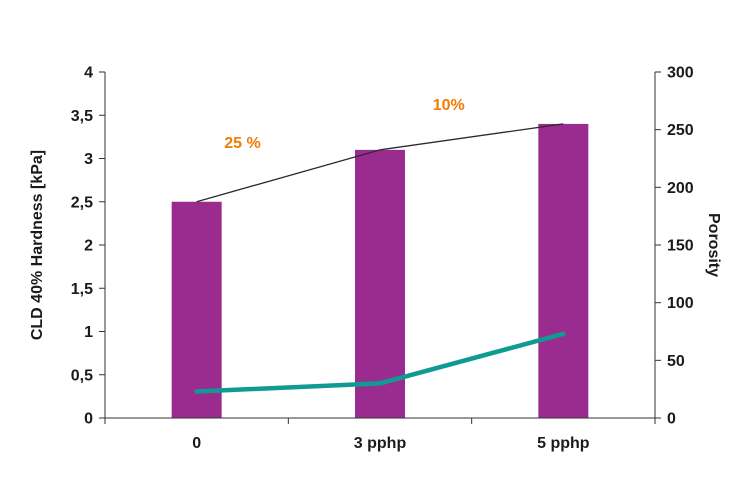 The width and height of the screenshot is (750, 500). Describe the element at coordinates (88, 246) in the screenshot. I see `left-tick-label: 2` at that location.